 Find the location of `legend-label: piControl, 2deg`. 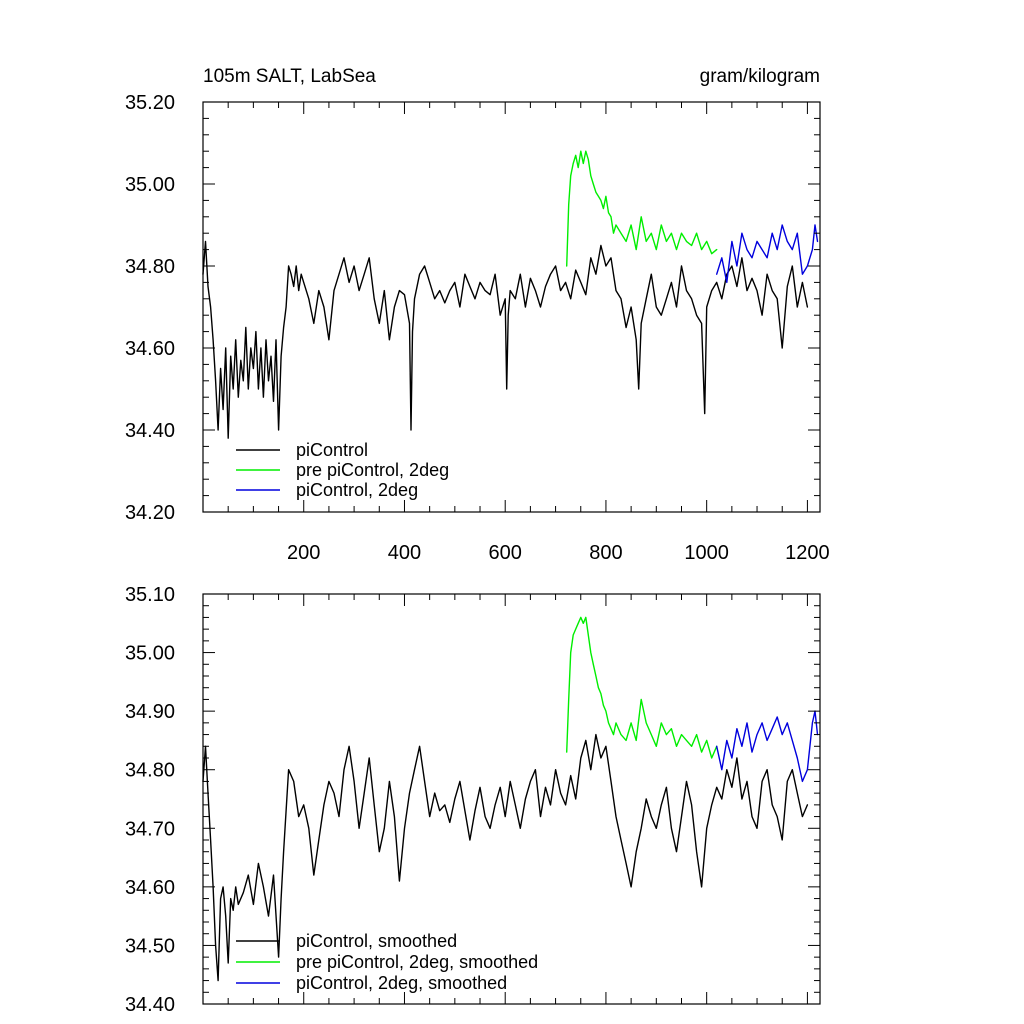

legend-label: piControl, 2deg is located at coordinates (357, 490).